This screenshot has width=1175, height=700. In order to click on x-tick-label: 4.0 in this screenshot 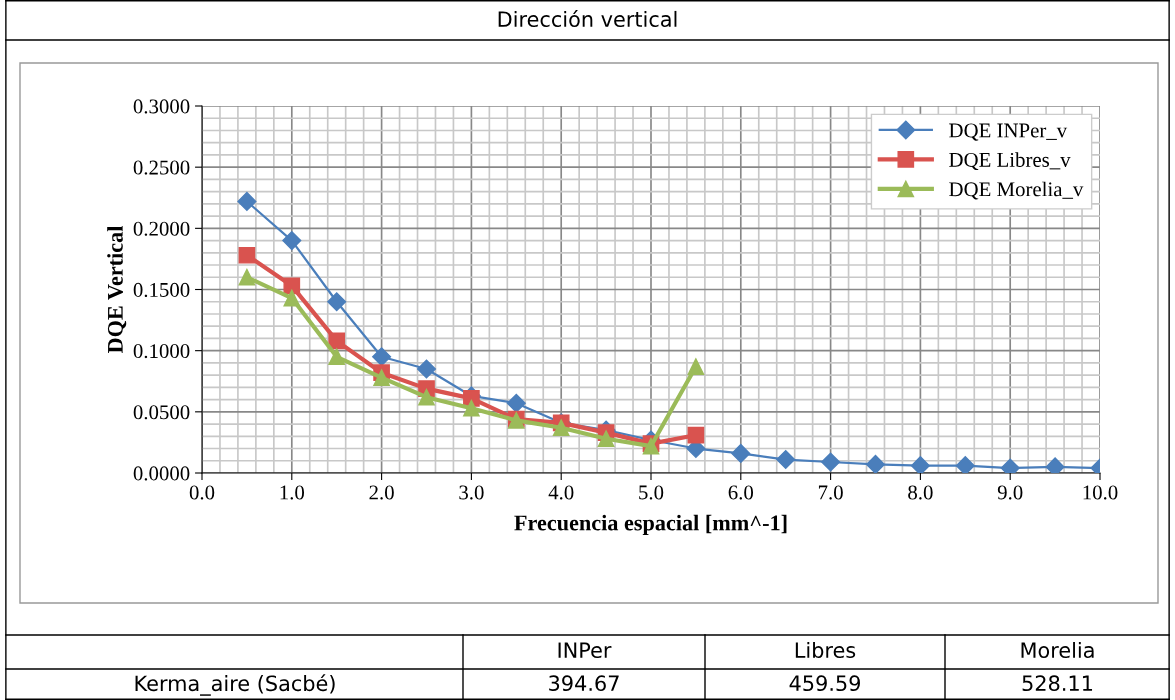, I will do `click(561, 492)`.